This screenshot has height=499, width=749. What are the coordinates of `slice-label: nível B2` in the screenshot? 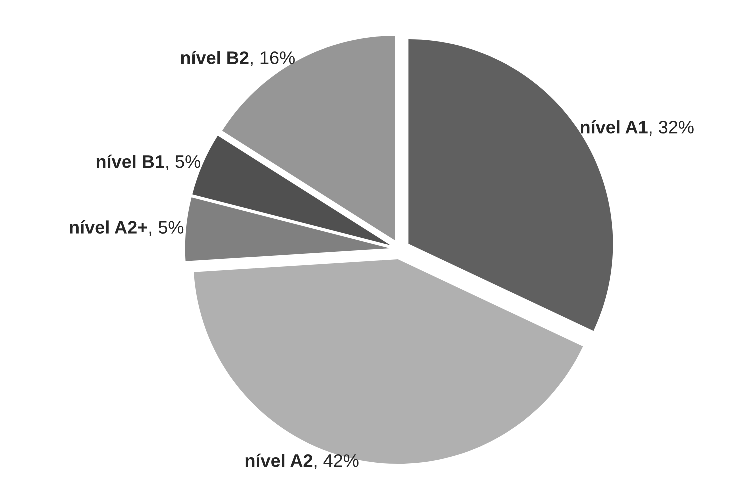 It's located at (215, 57).